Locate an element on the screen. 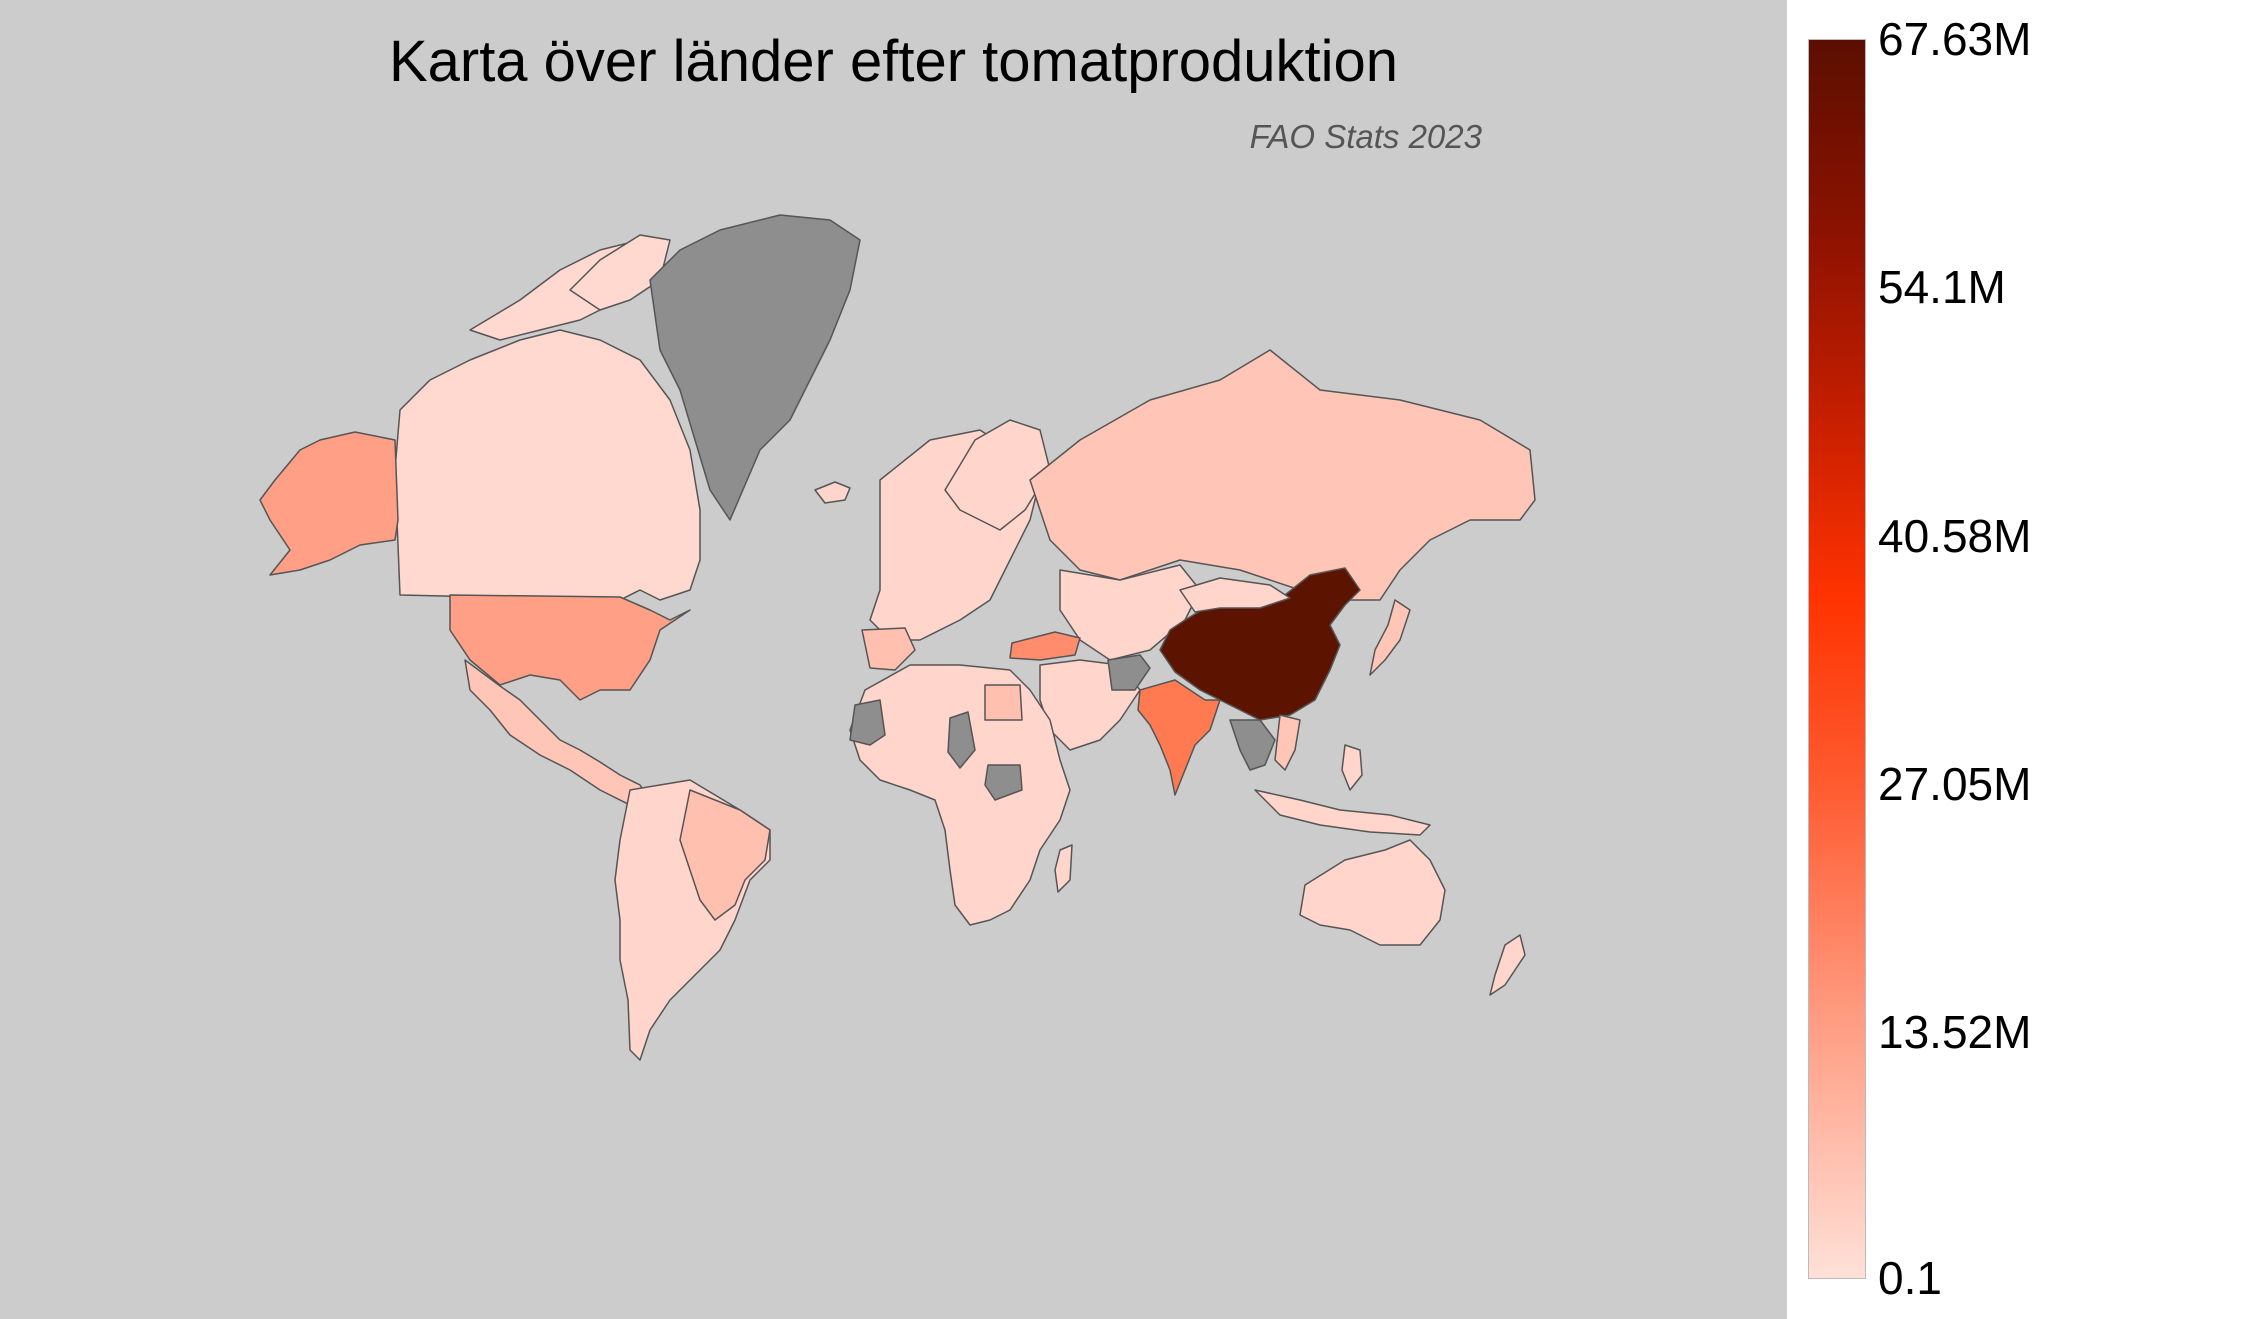 The height and width of the screenshot is (1319, 2268). legend-tick: 0.1 is located at coordinates (1910, 1278).